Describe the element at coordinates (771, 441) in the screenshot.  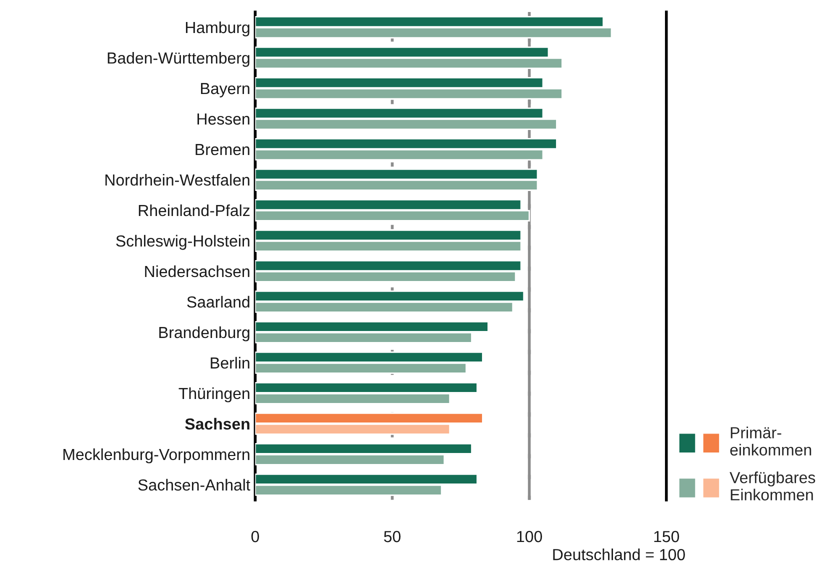
I see `legend-label: Primär- einkommen` at that location.